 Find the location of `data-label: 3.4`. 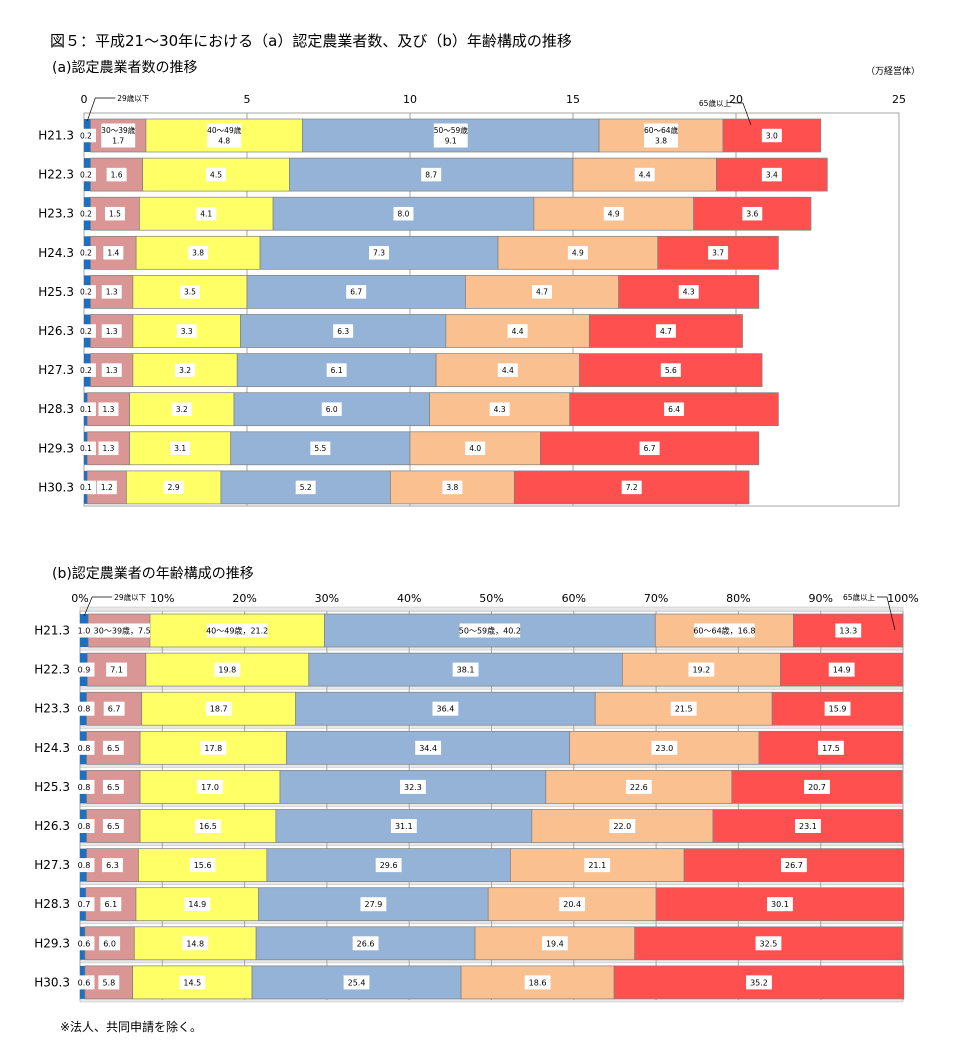

data-label: 3.4 is located at coordinates (772, 174).